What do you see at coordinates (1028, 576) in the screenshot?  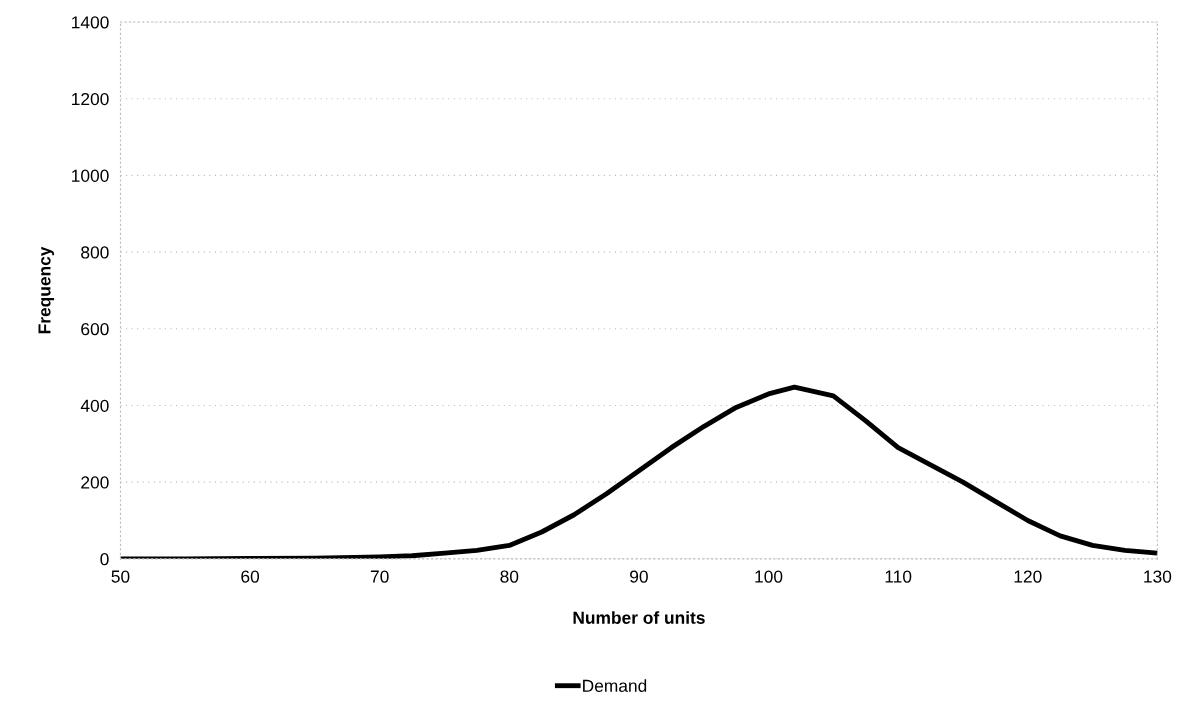 I see `x-tick-label: 120` at bounding box center [1028, 576].